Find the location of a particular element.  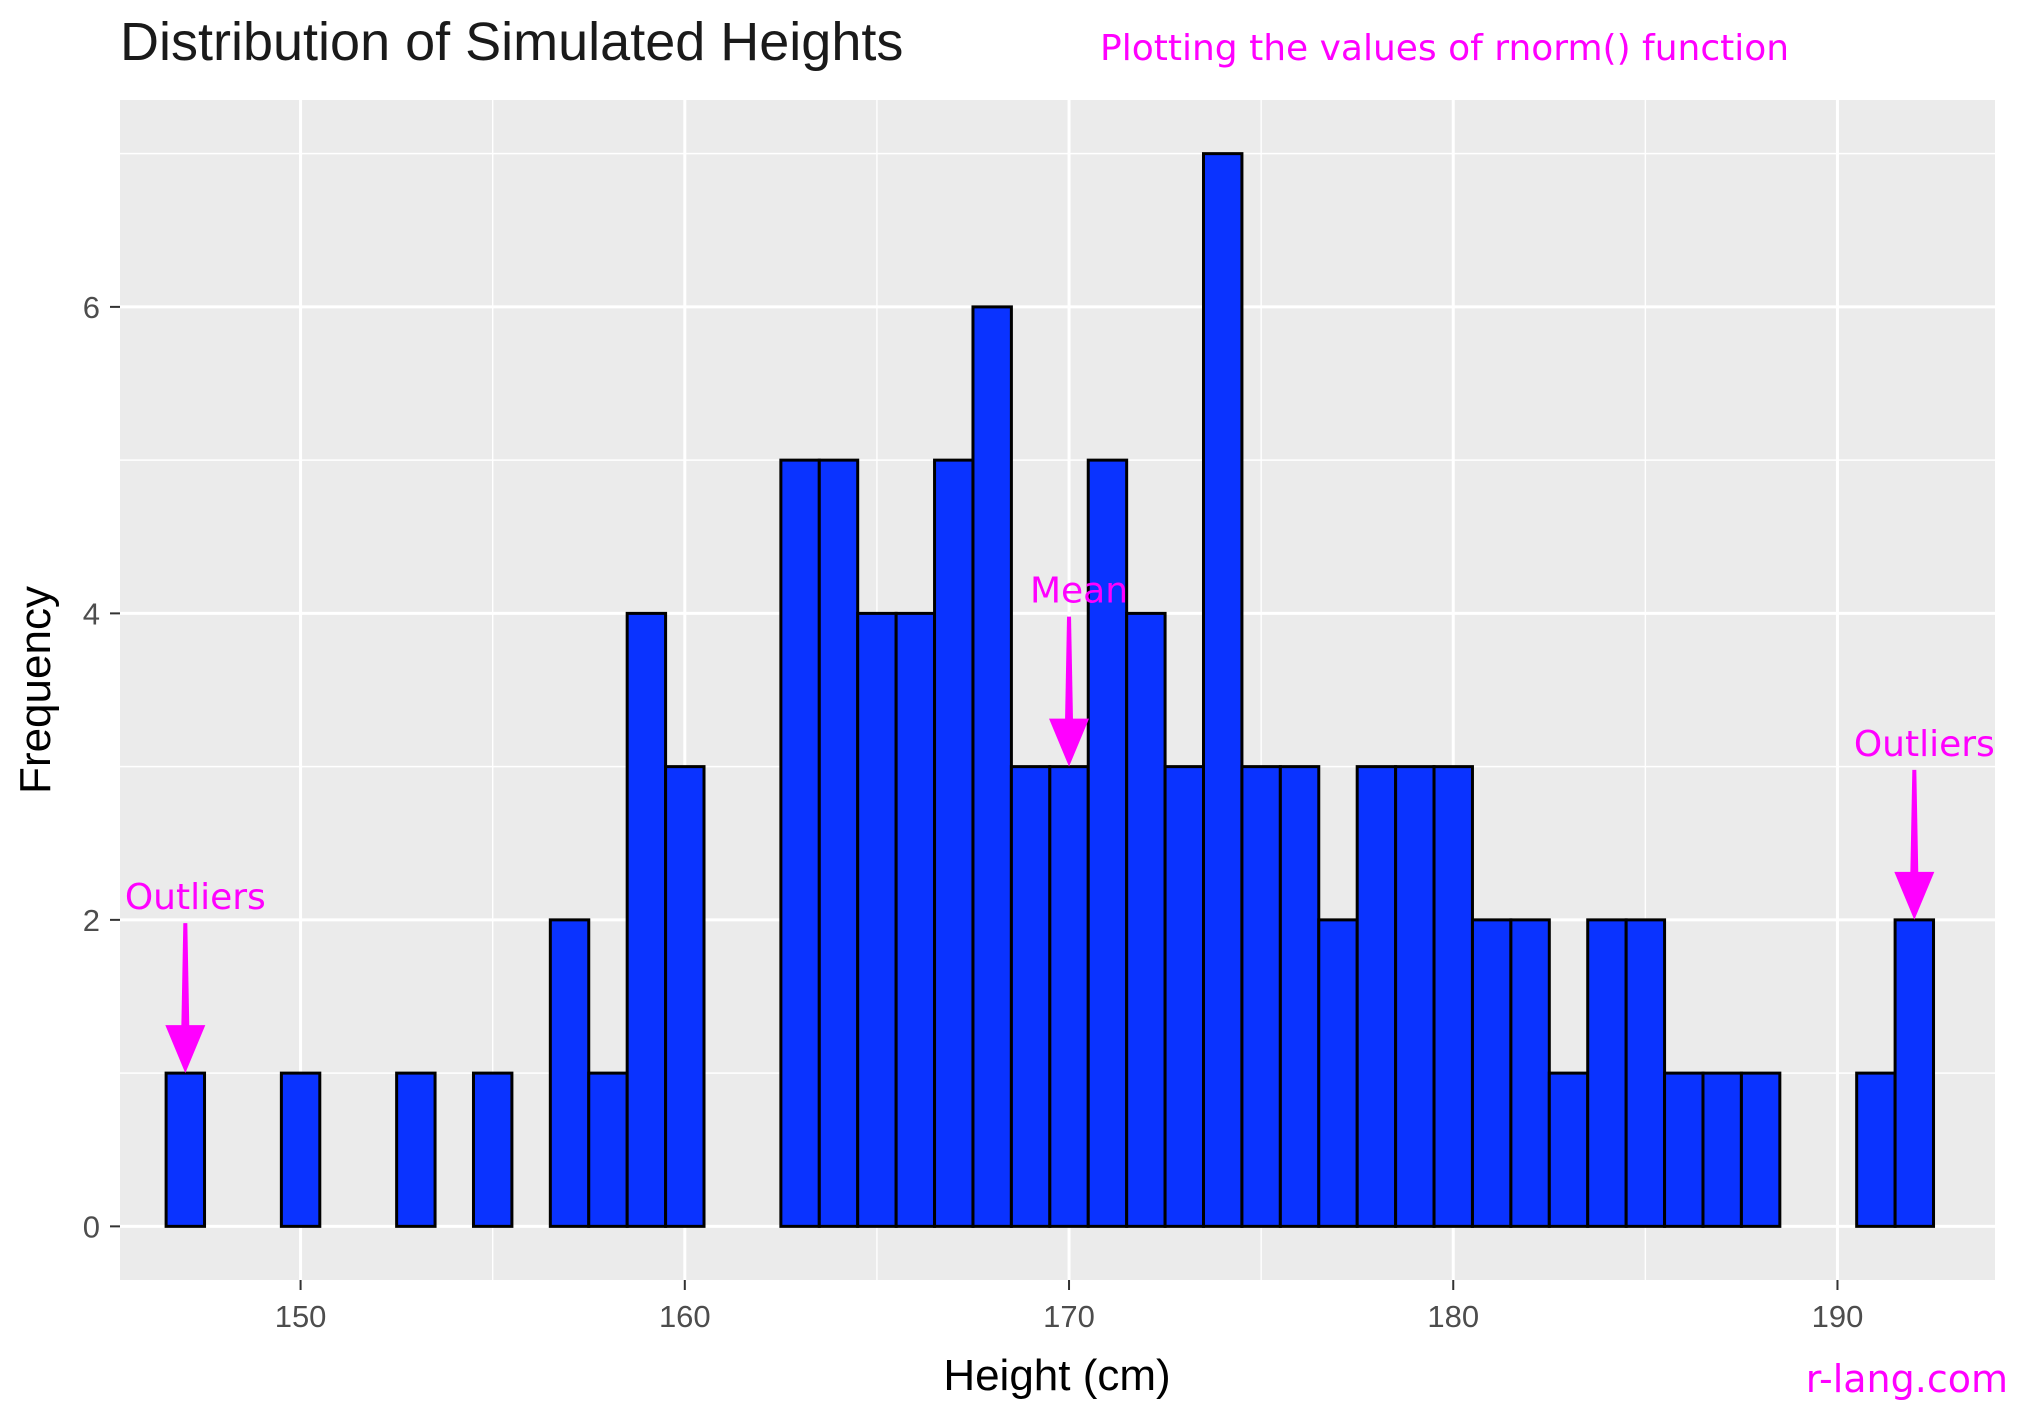

x-tick-label: 170 is located at coordinates (1069, 1316).